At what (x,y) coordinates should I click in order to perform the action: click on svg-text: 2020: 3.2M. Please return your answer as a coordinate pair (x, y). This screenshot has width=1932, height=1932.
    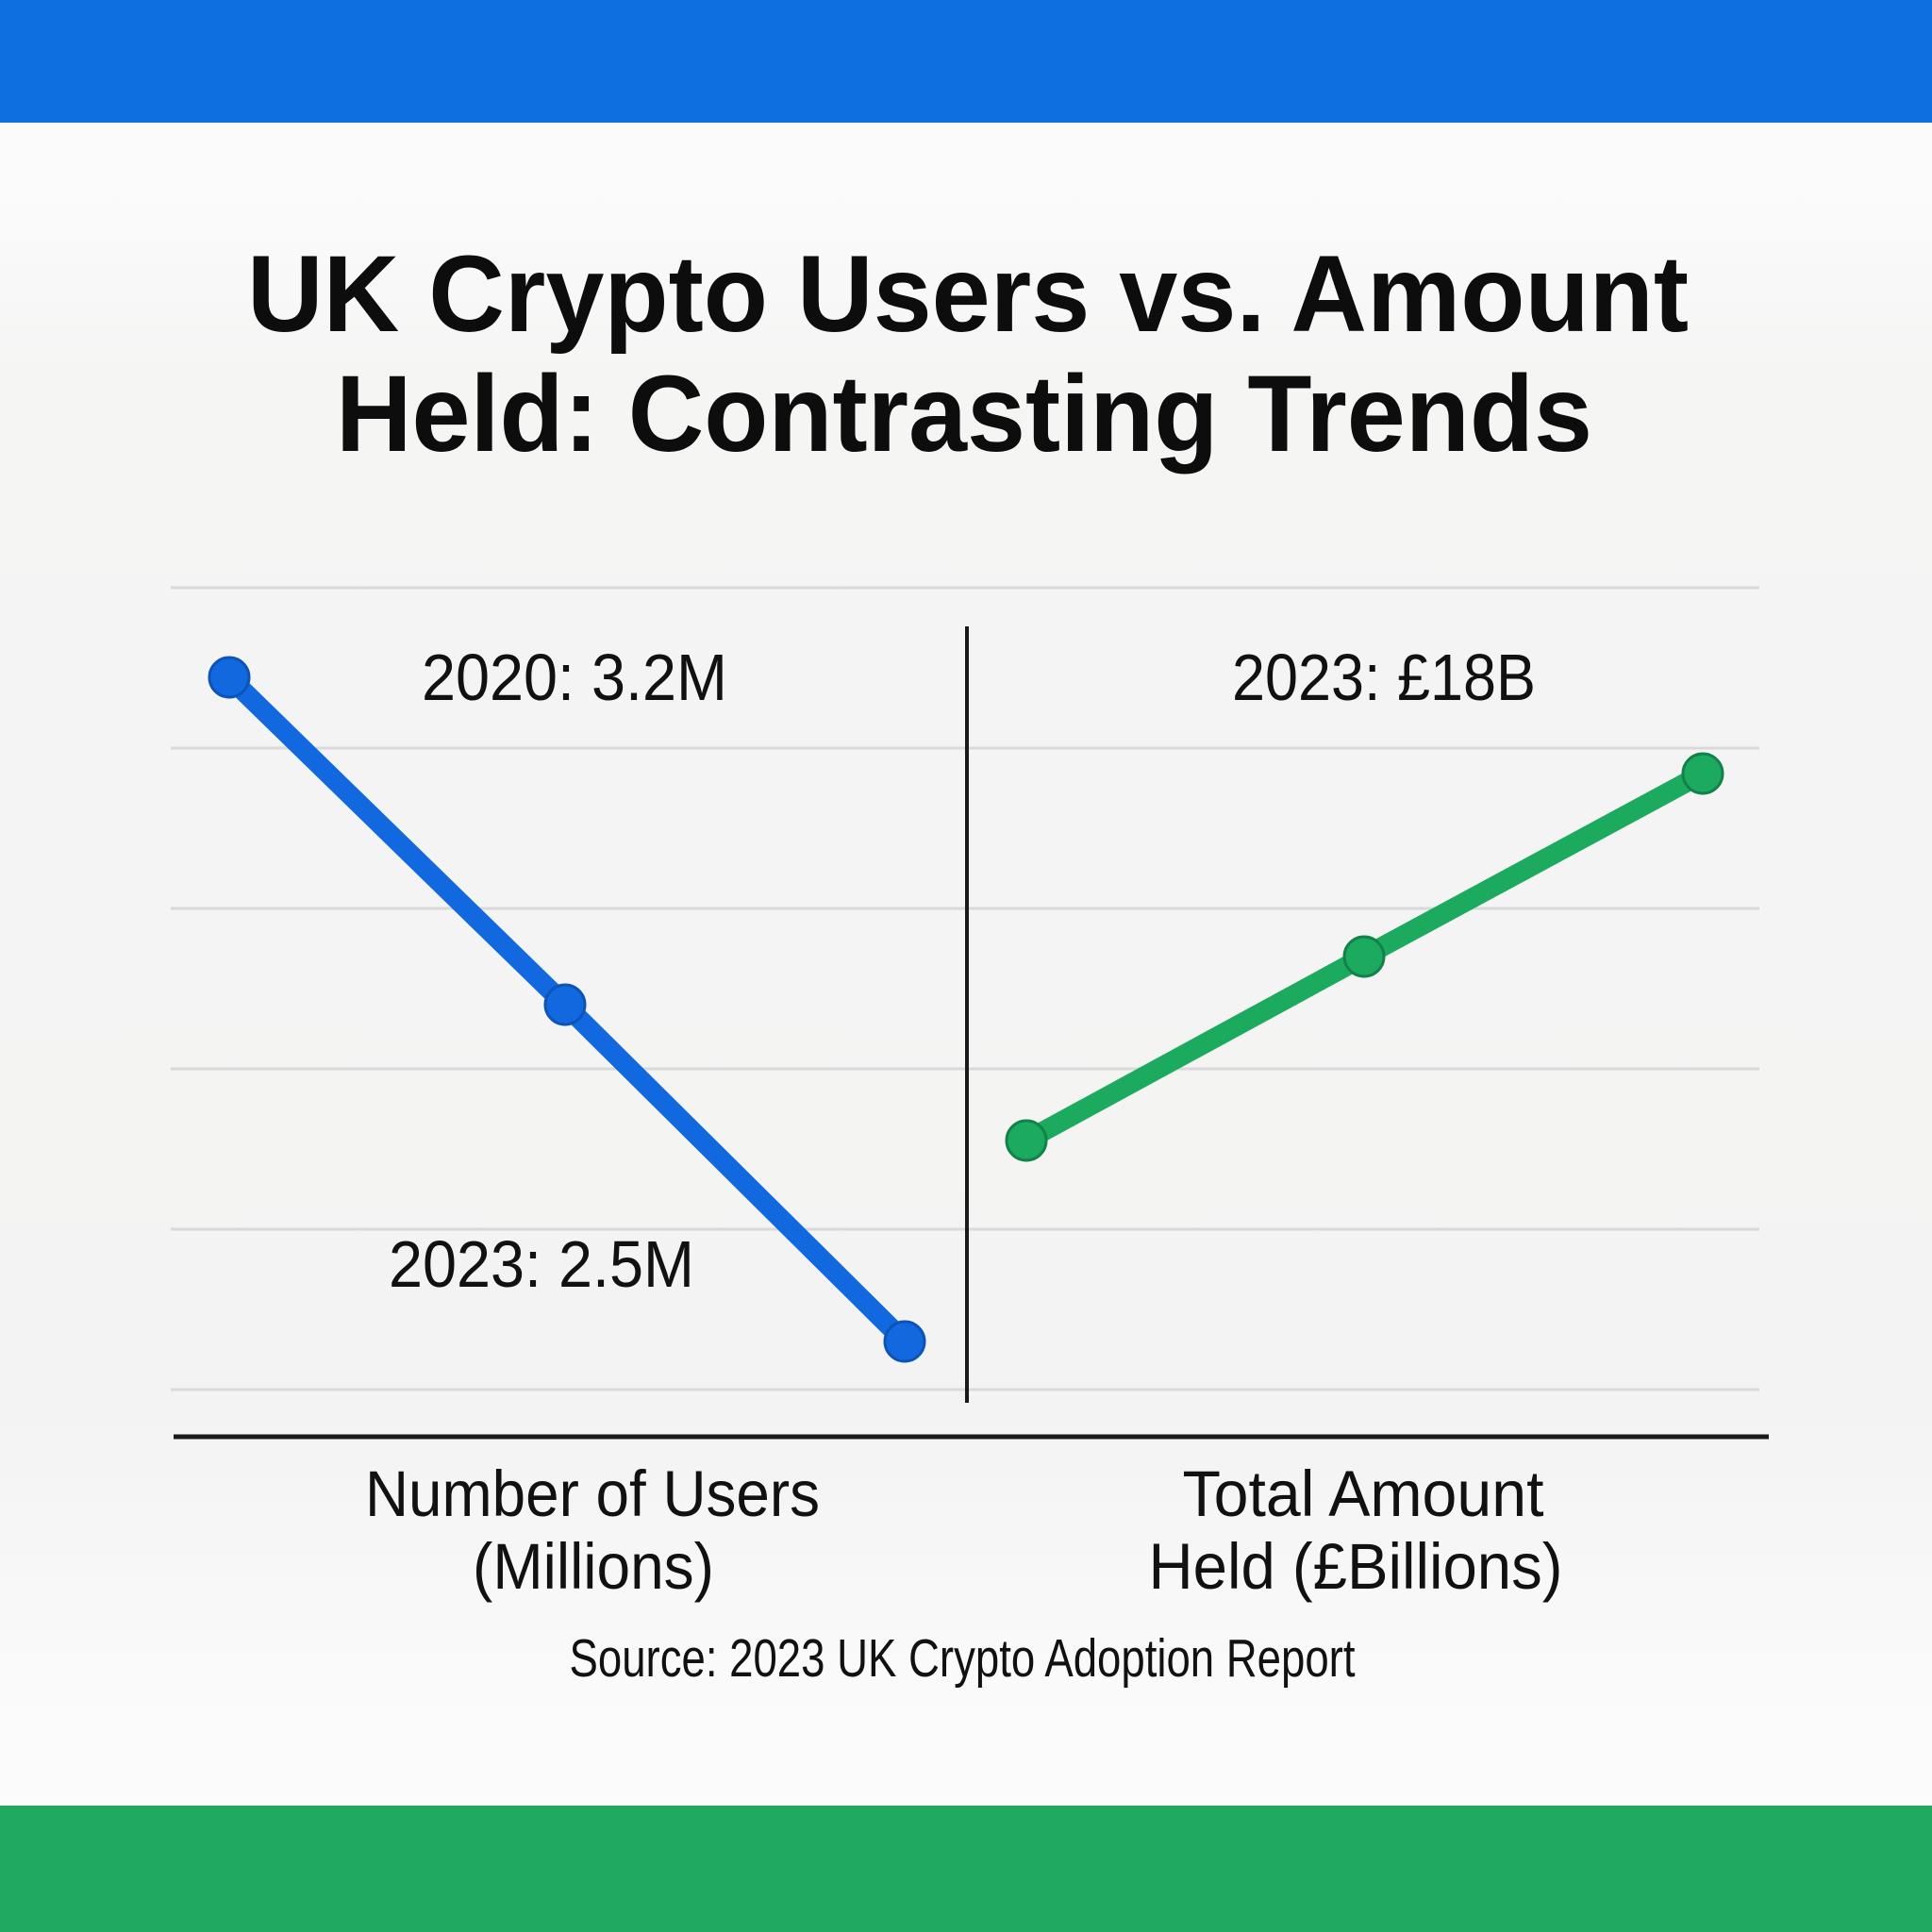
    Looking at the image, I should click on (574, 677).